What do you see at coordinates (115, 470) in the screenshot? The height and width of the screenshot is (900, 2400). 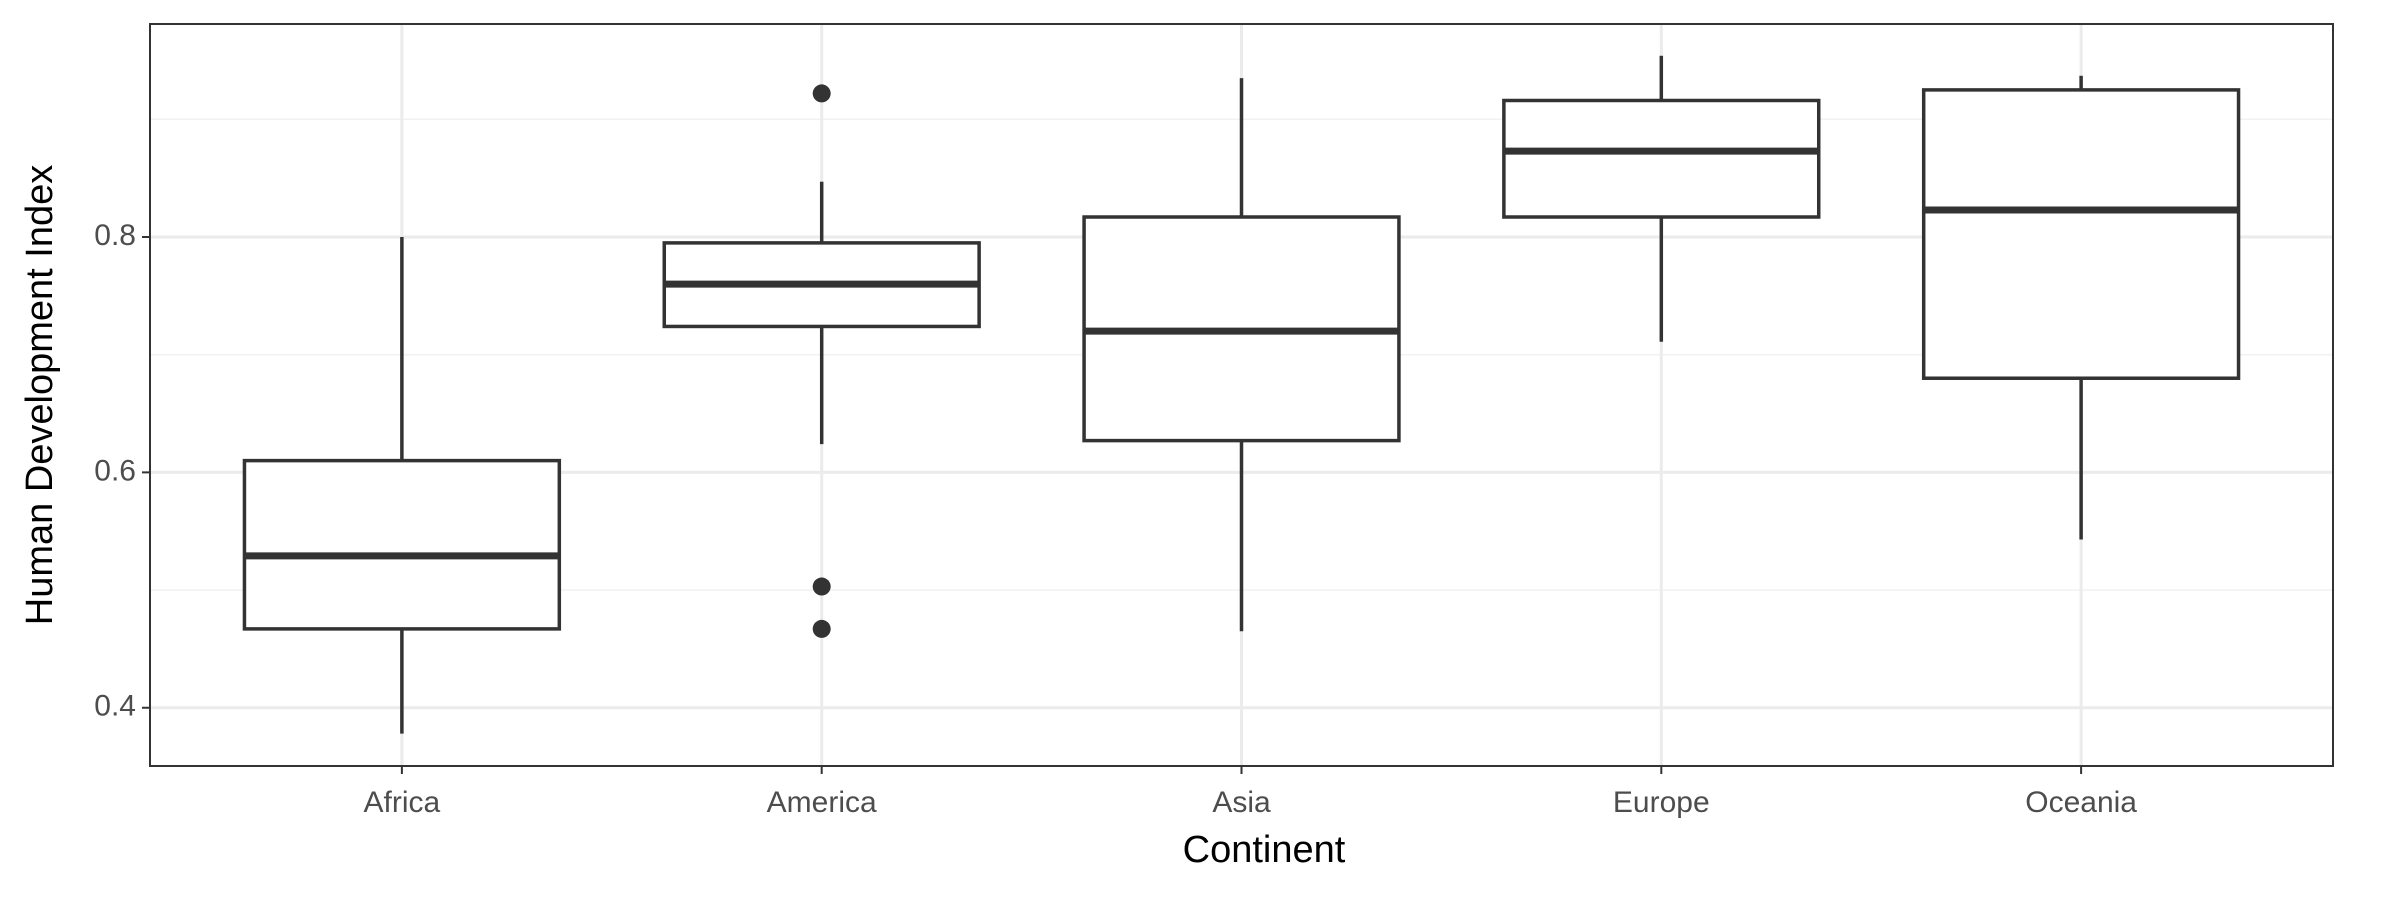 I see `y-tick-label: 0.6` at bounding box center [115, 470].